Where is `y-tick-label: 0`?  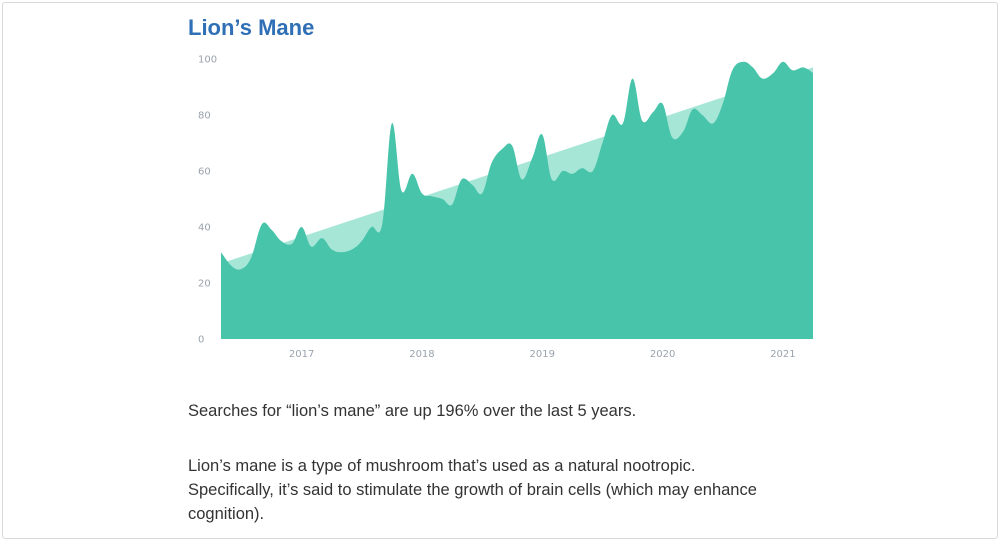 y-tick-label: 0 is located at coordinates (201, 340).